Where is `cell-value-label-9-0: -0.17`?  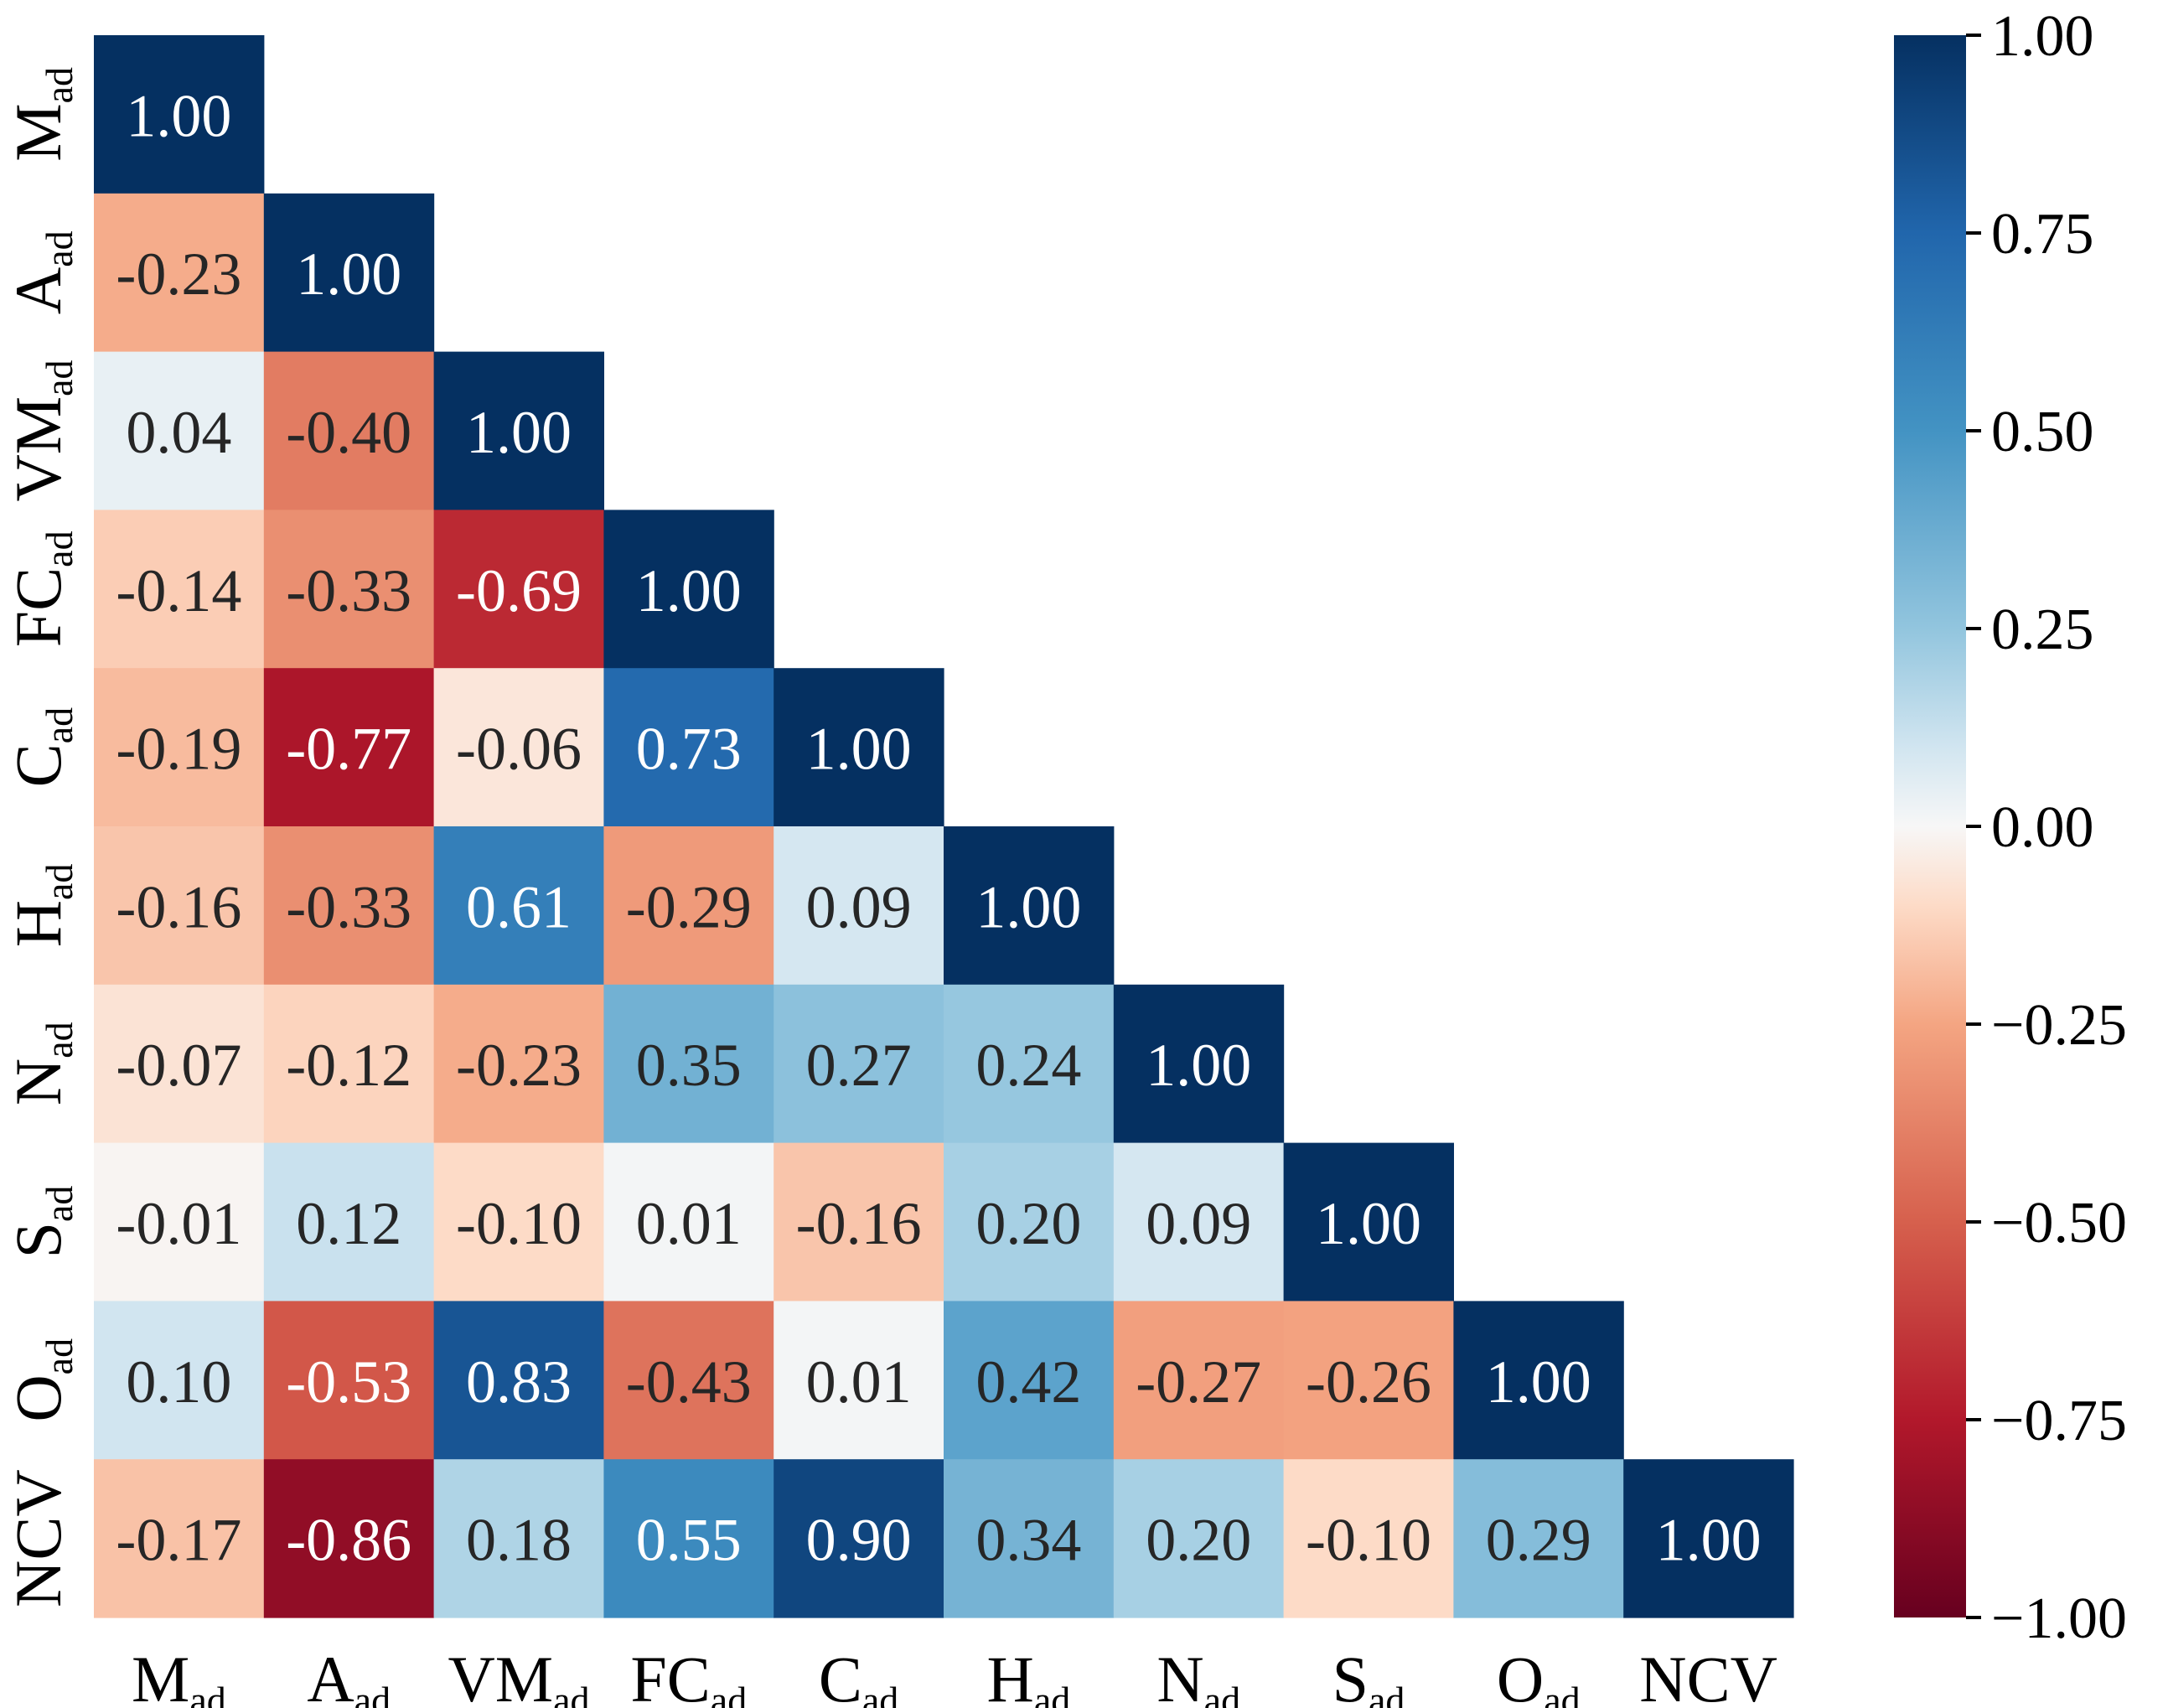
cell-value-label-9-0: -0.17 is located at coordinates (178, 1541).